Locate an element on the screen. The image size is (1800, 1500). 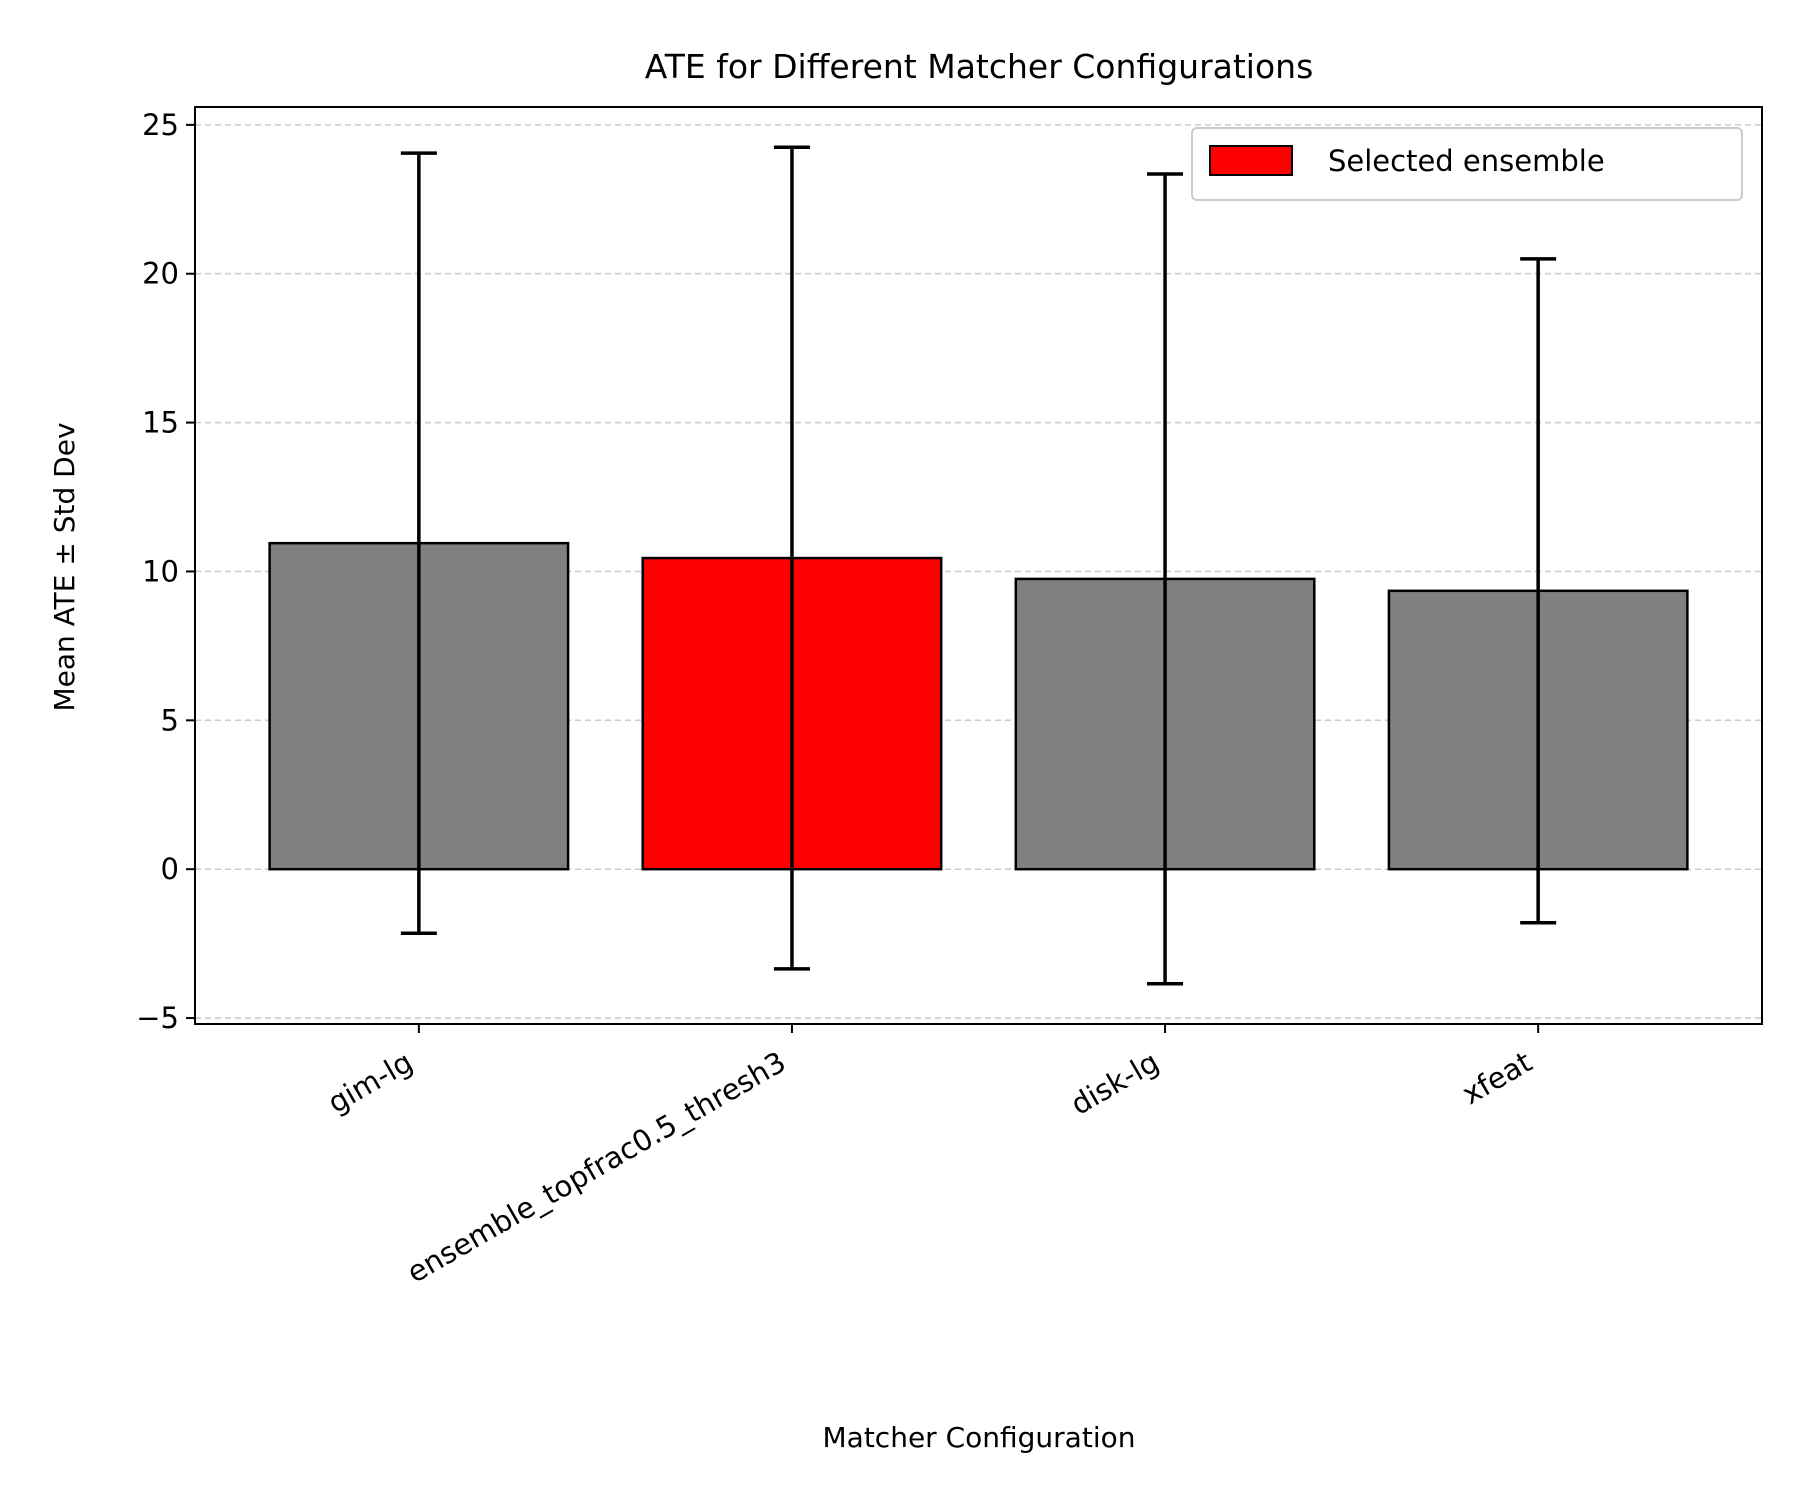
legend-box is located at coordinates (1467, 164).